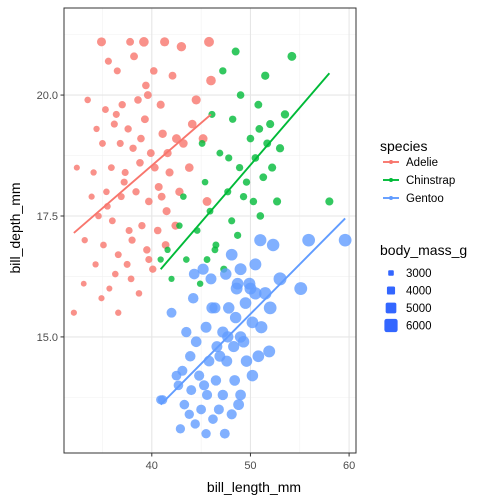 The width and height of the screenshot is (504, 504). What do you see at coordinates (349, 466) in the screenshot?
I see `x-tick-label: 60` at bounding box center [349, 466].